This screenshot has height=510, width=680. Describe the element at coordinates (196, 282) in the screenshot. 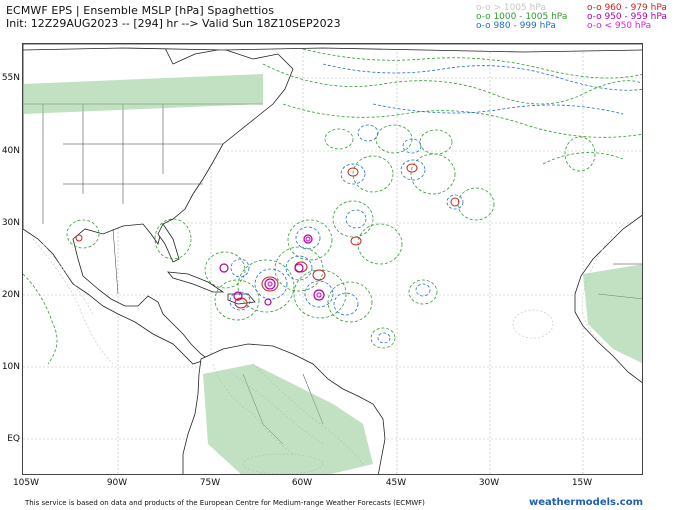

I see `cuba-outline` at that location.